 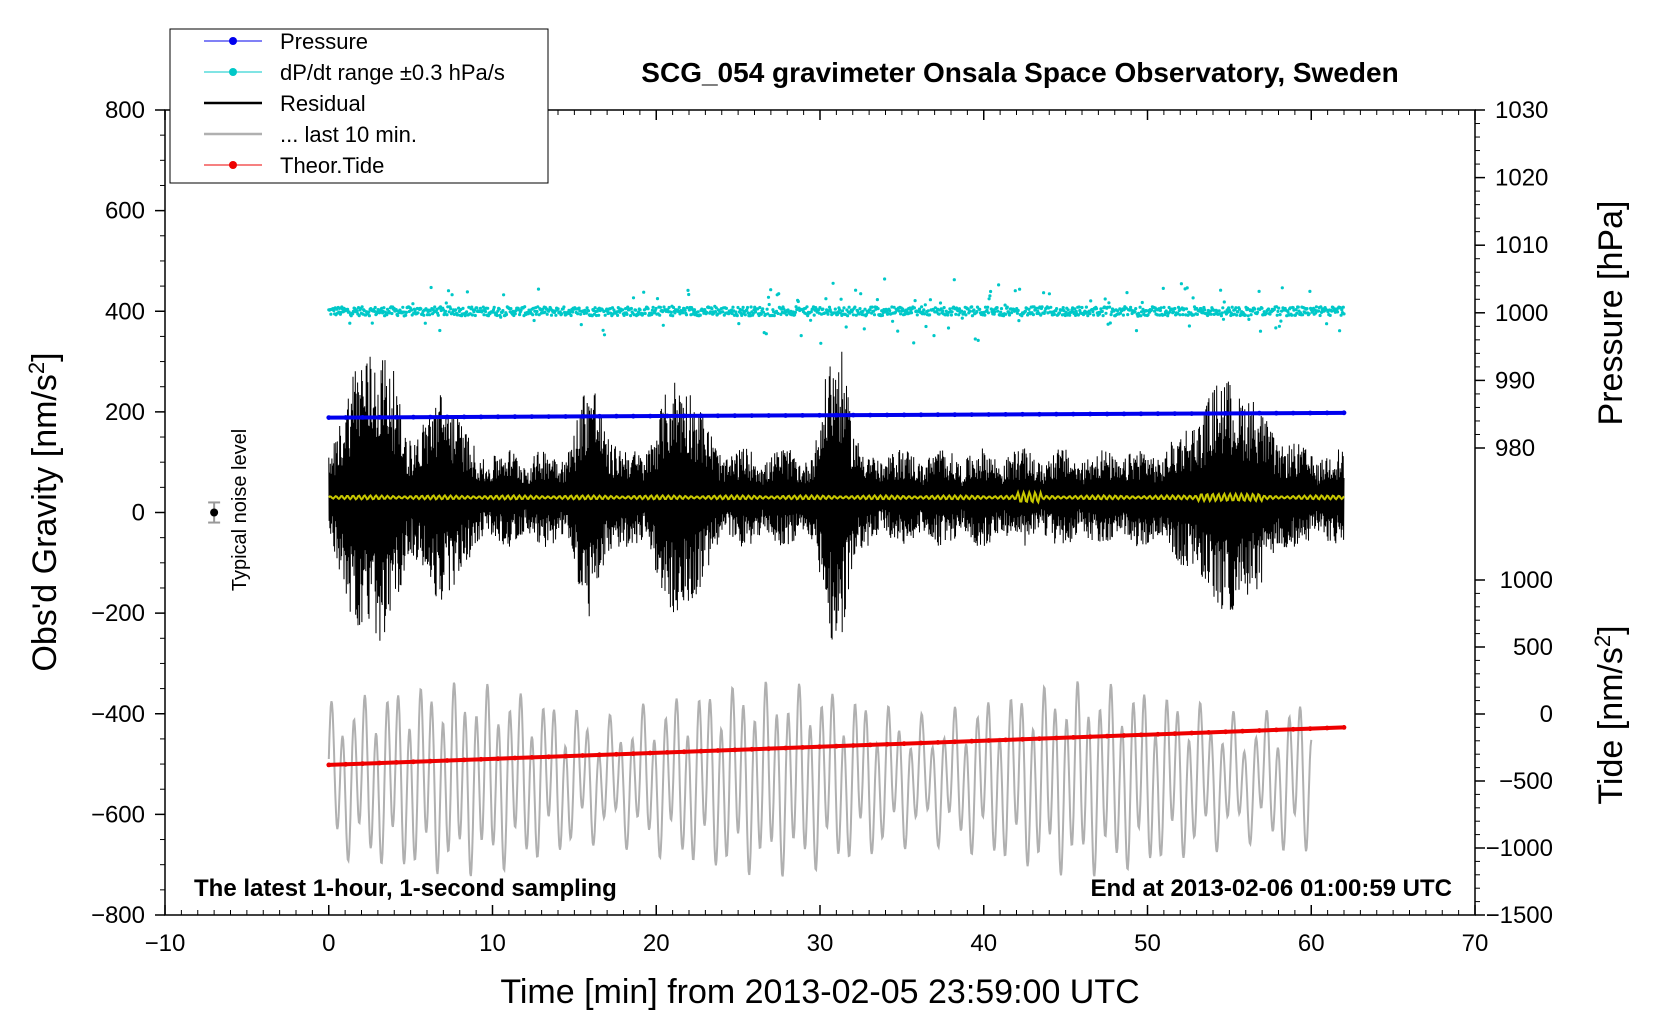 I want to click on tide-tick-label: −500, so click(x=1526, y=781).